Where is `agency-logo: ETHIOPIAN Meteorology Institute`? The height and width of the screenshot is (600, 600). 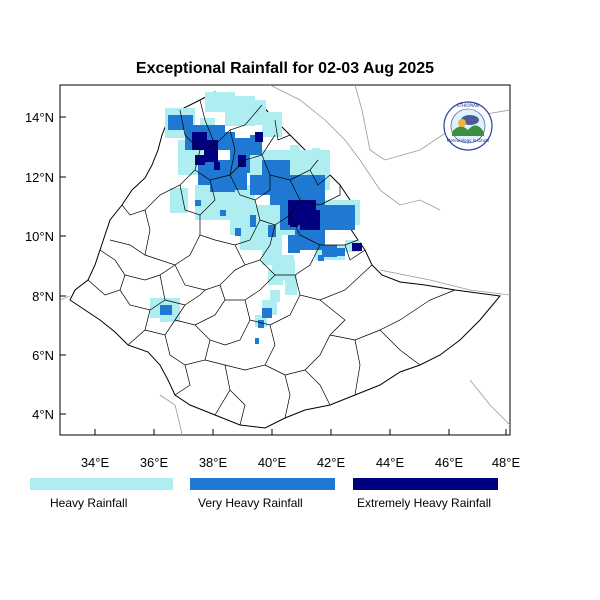 agency-logo: ETHIOPIAN Meteorology Institute is located at coordinates (468, 126).